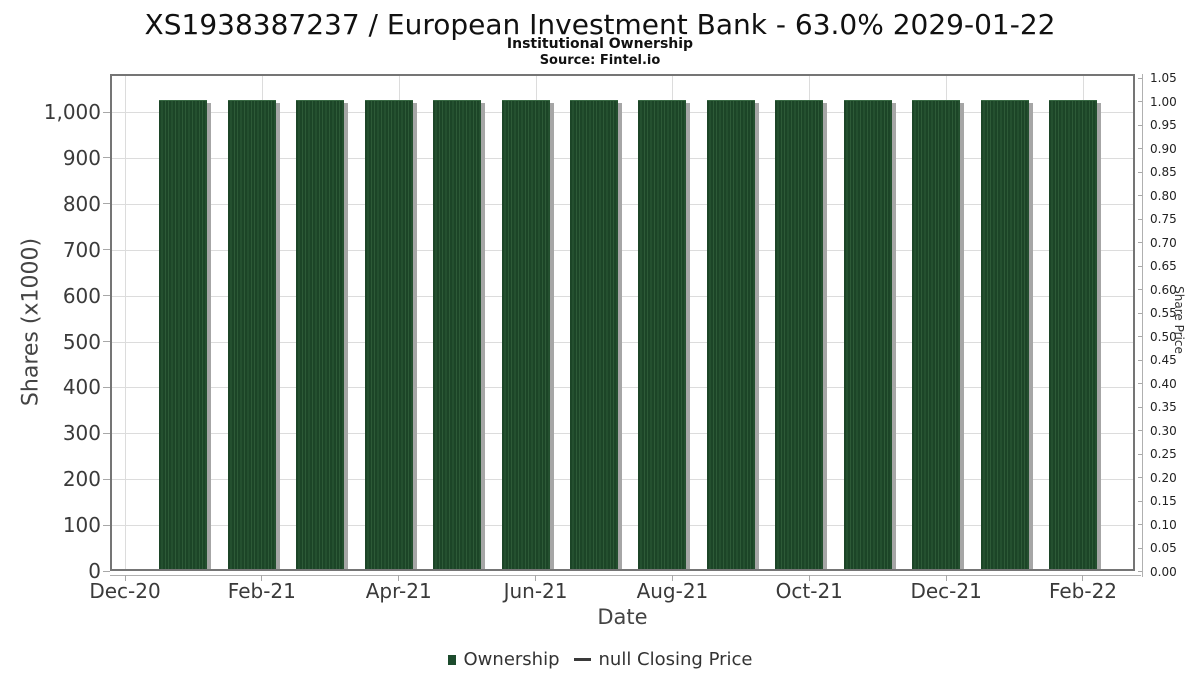 This screenshot has width=1200, height=675. I want to click on y-tick-label-right: 0.05, so click(1163, 548).